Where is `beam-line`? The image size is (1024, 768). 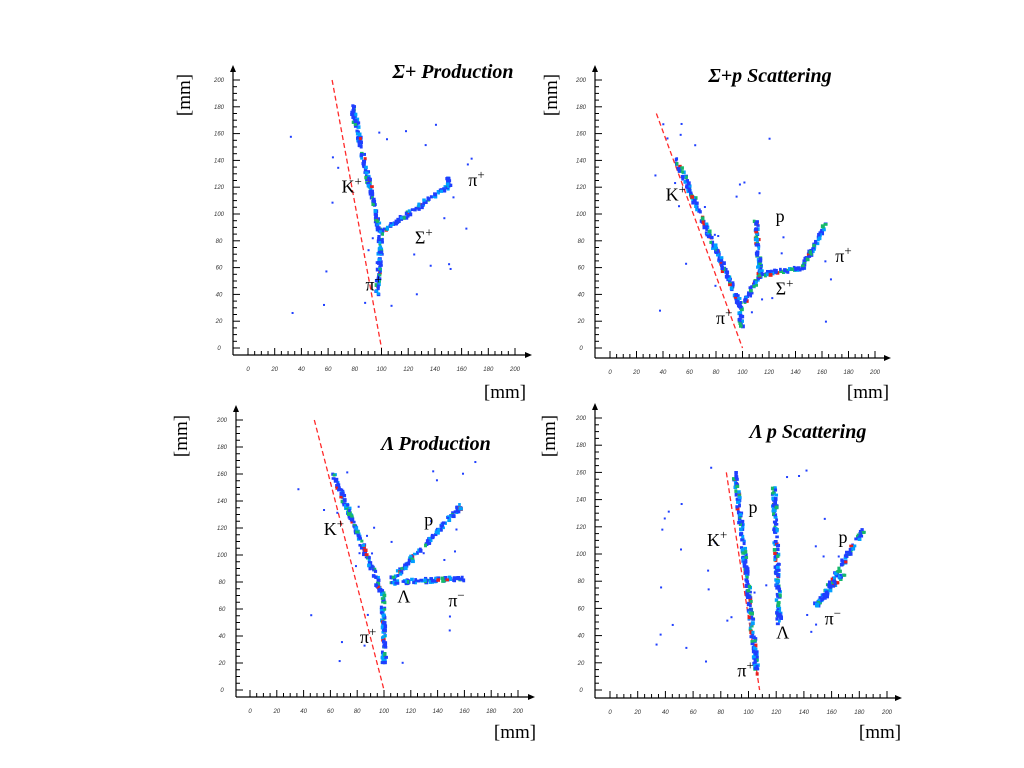 beam-line is located at coordinates (357, 214).